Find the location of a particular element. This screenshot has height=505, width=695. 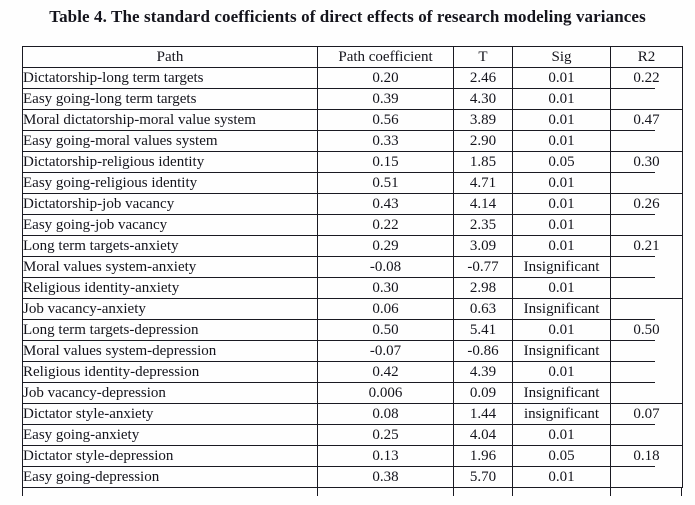

coefficient-cell: -0.08 is located at coordinates (385, 267).